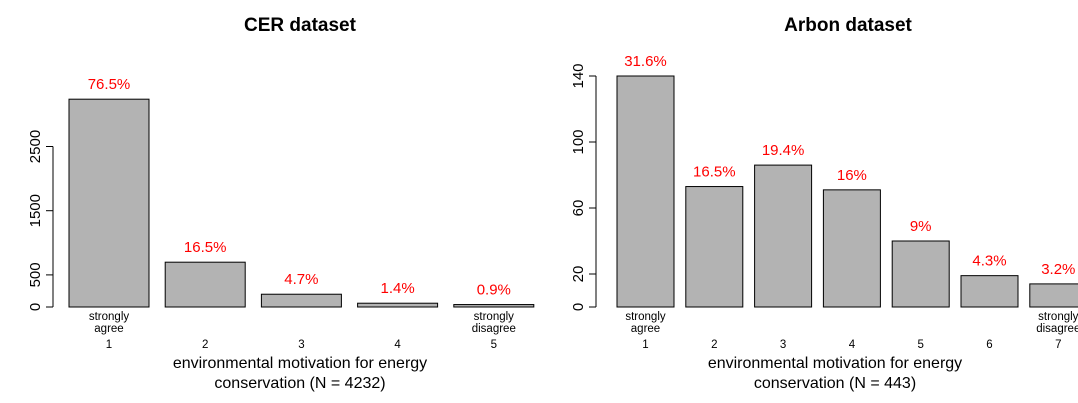 The image size is (1078, 403). I want to click on data-label: 16%, so click(852, 175).